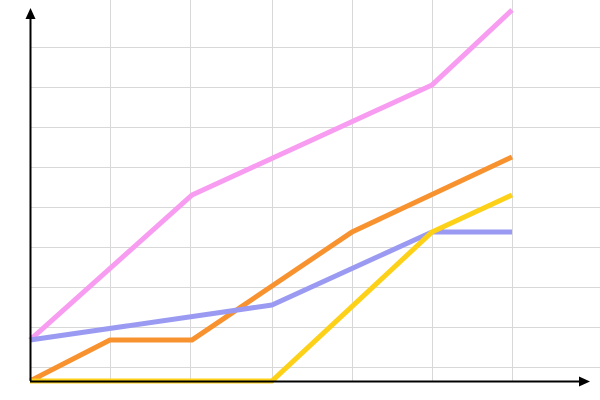 The height and width of the screenshot is (400, 600). I want to click on x-axis, so click(310, 381).